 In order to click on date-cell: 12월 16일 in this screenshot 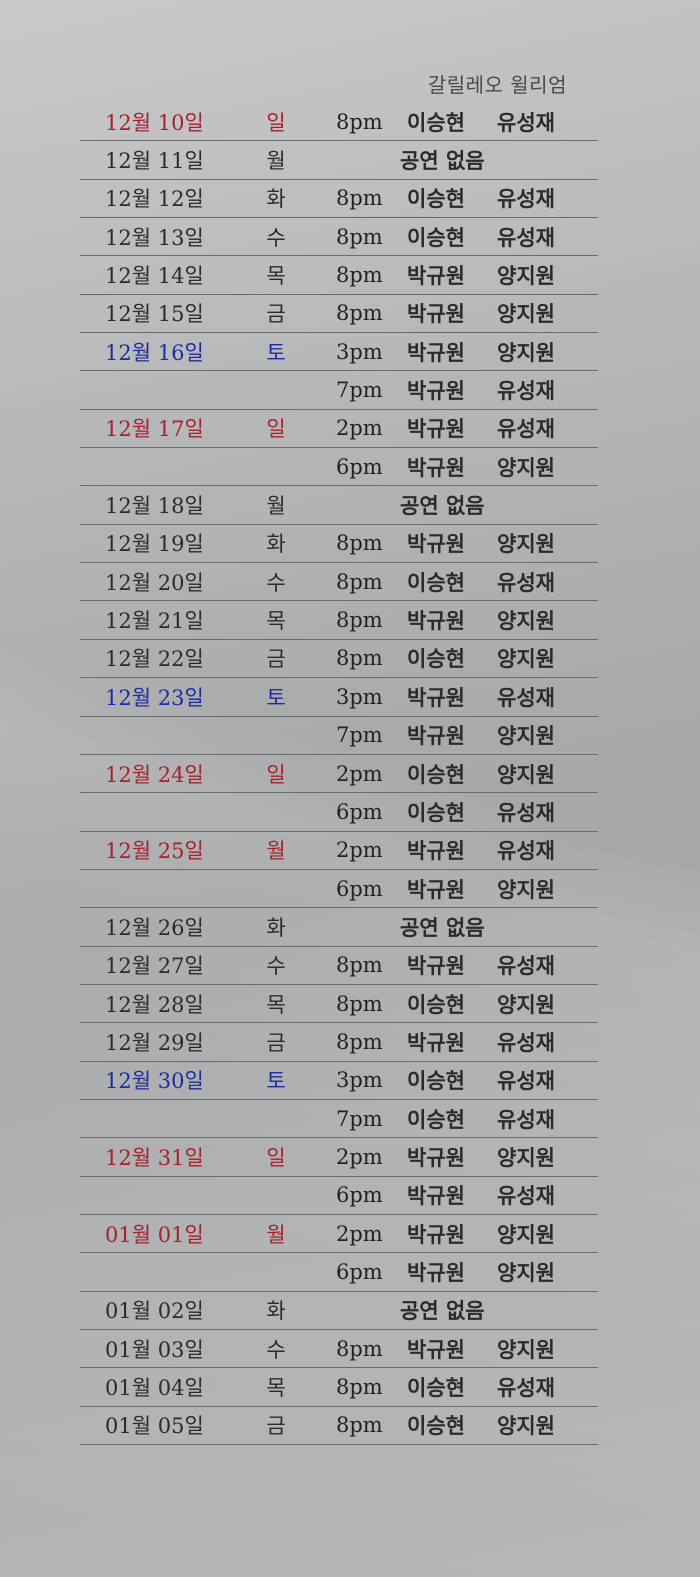, I will do `click(154, 352)`.